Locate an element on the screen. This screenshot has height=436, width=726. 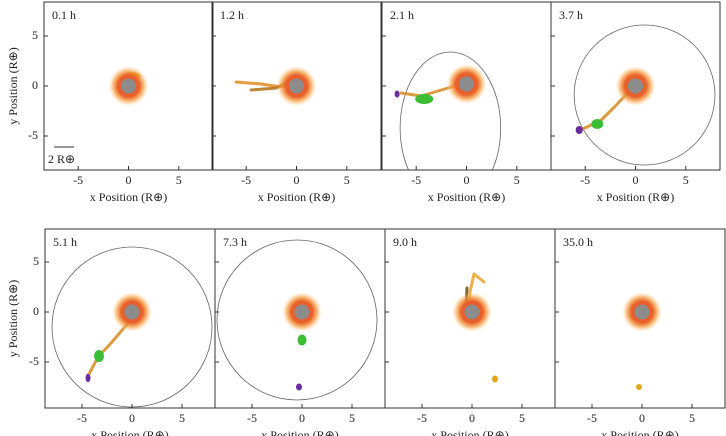
time-label: 0.1 h is located at coordinates (64, 15).